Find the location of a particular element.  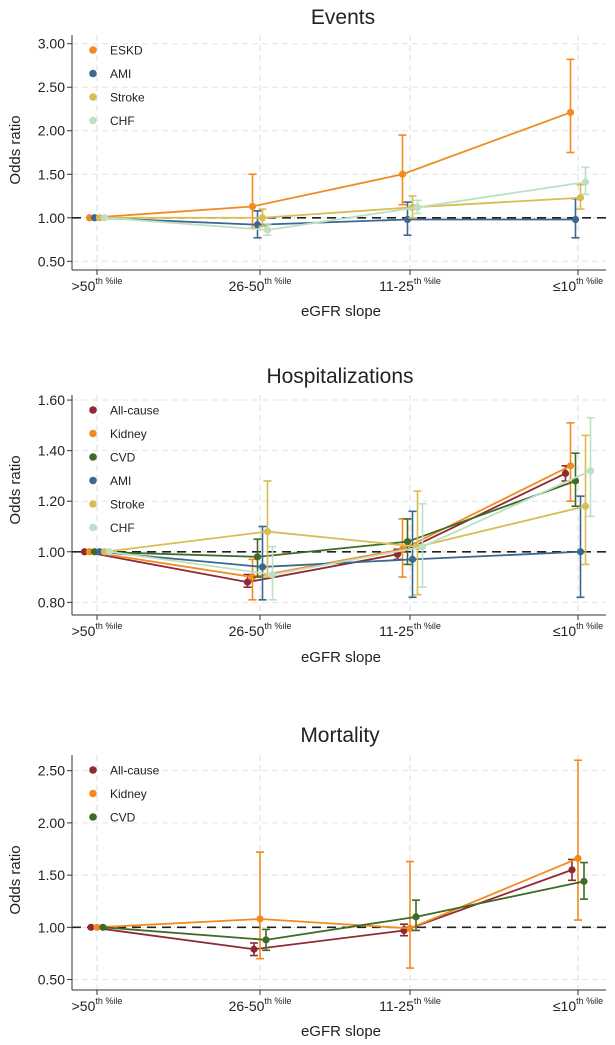

y-tick-label: 3.00 is located at coordinates (51, 44).